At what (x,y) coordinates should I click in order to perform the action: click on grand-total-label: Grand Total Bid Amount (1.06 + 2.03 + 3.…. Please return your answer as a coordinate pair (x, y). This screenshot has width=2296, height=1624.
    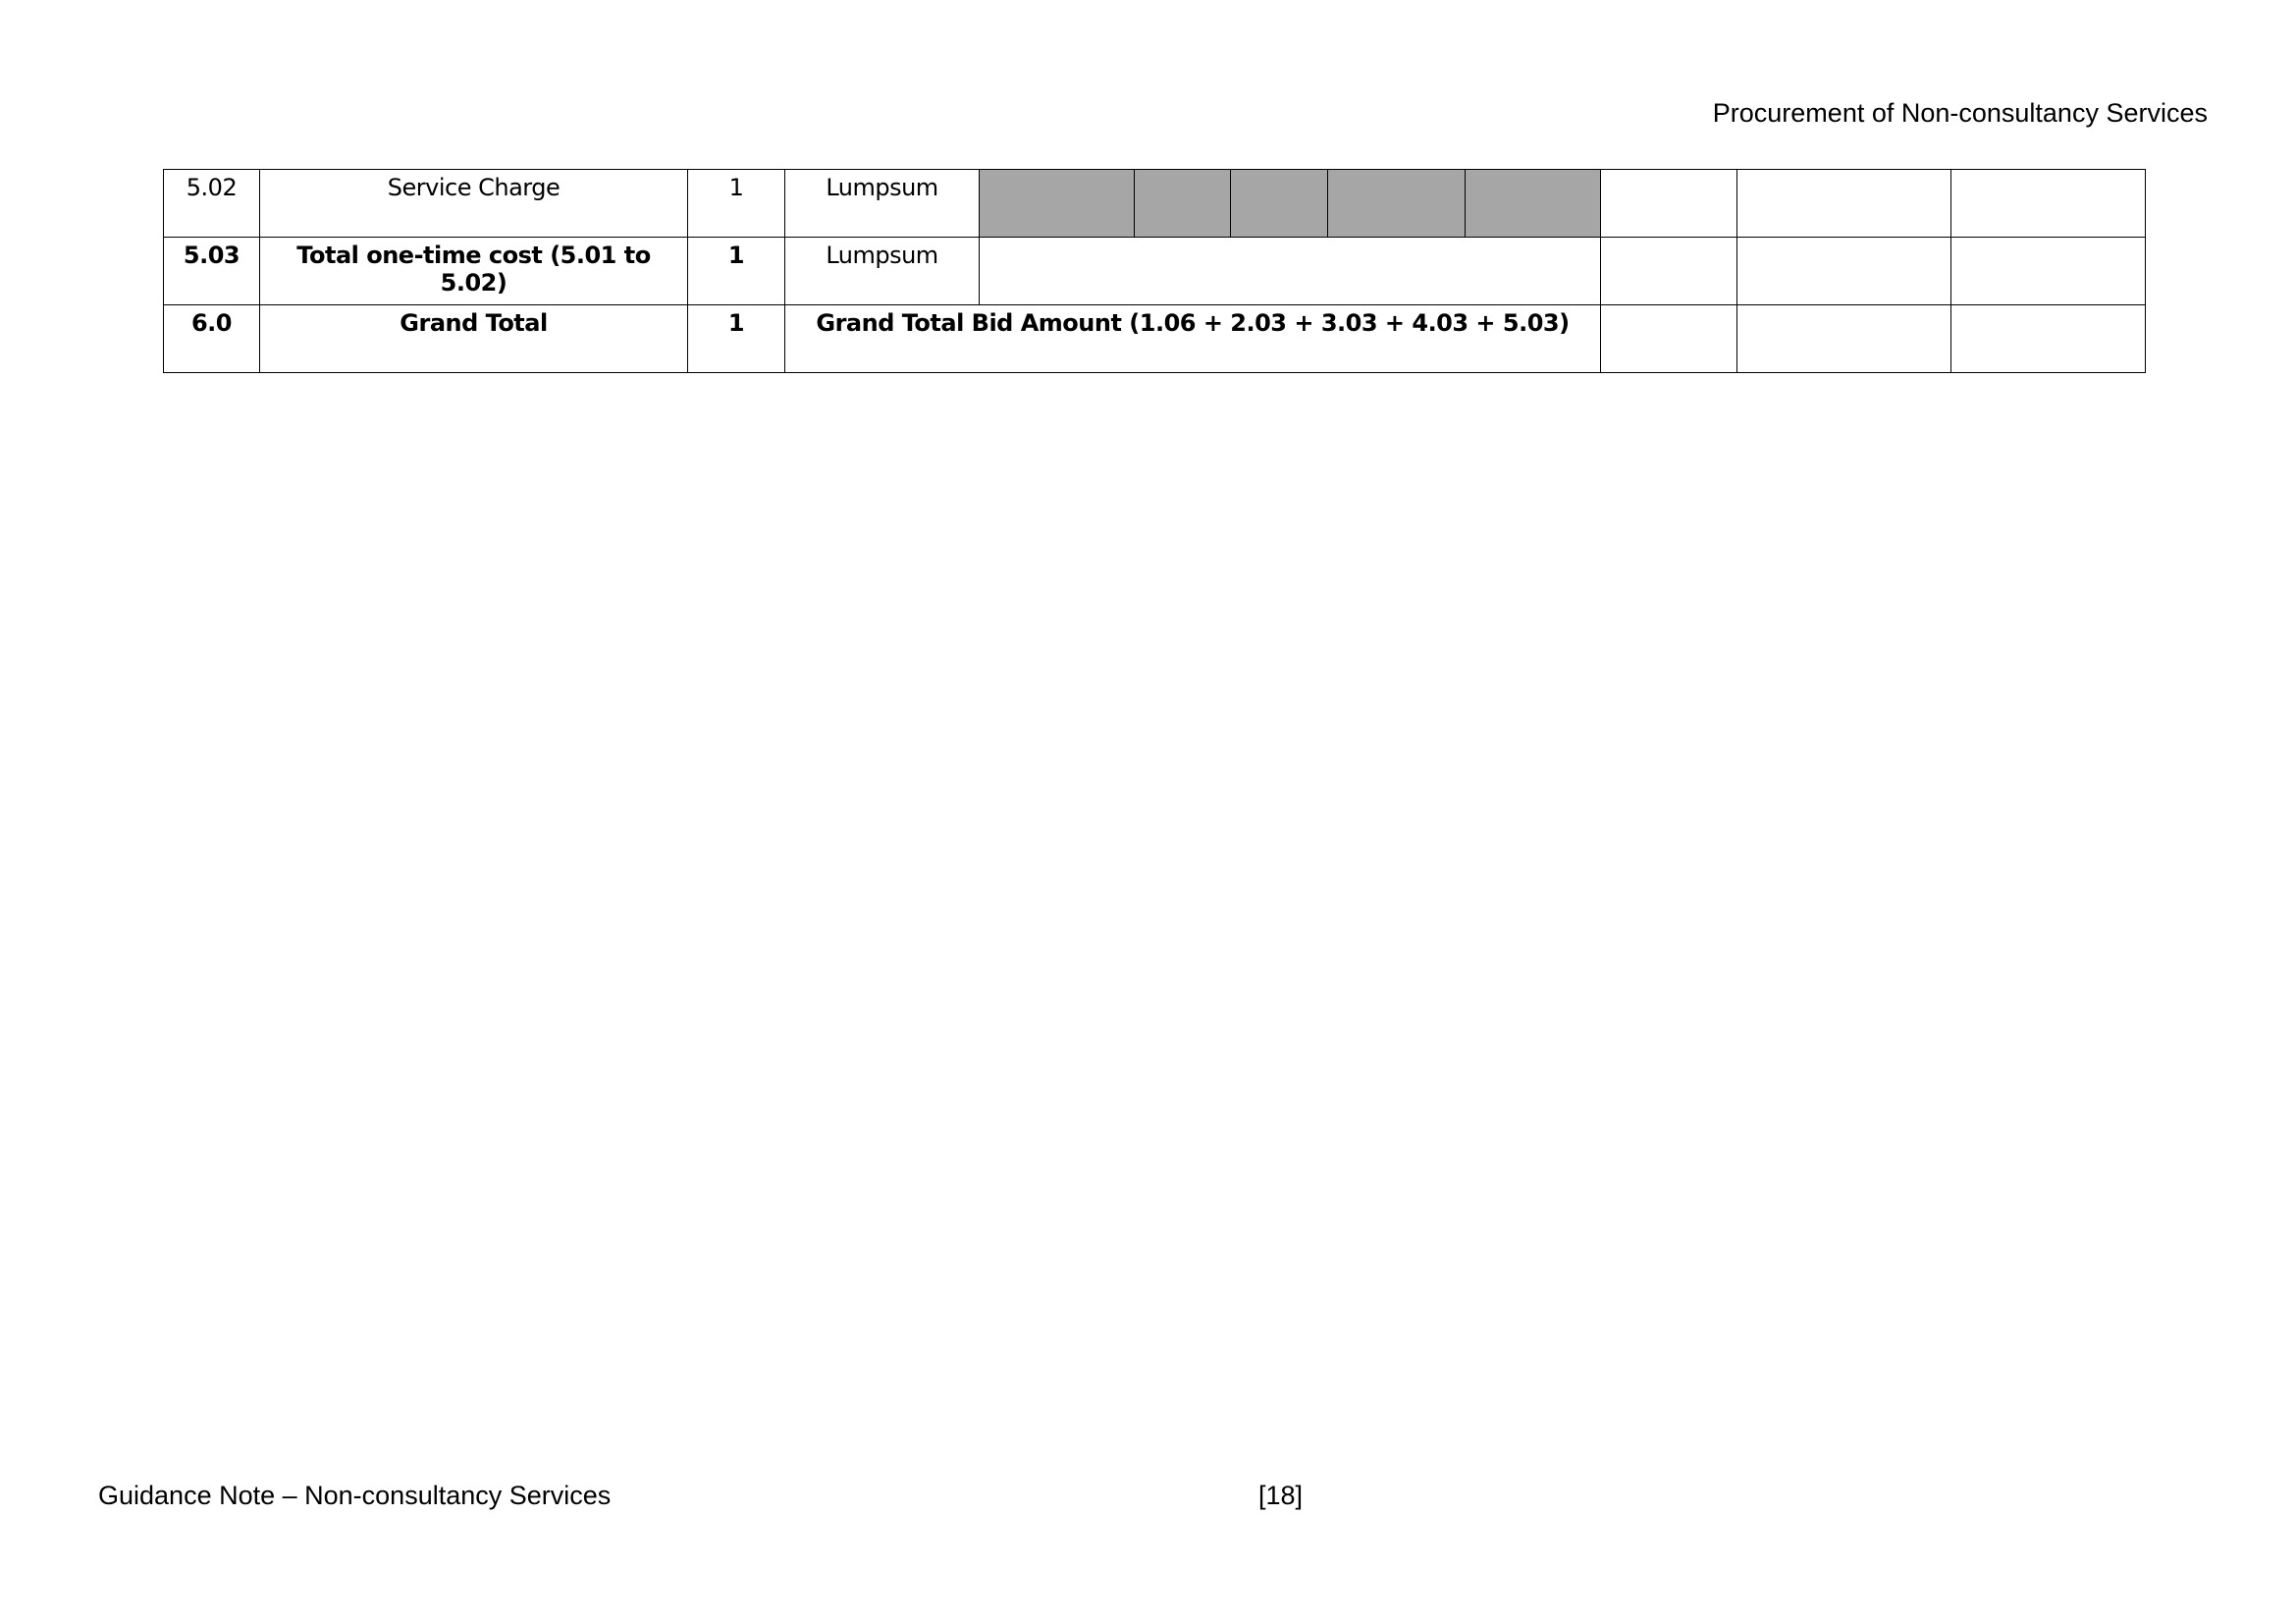
    Looking at the image, I should click on (1192, 338).